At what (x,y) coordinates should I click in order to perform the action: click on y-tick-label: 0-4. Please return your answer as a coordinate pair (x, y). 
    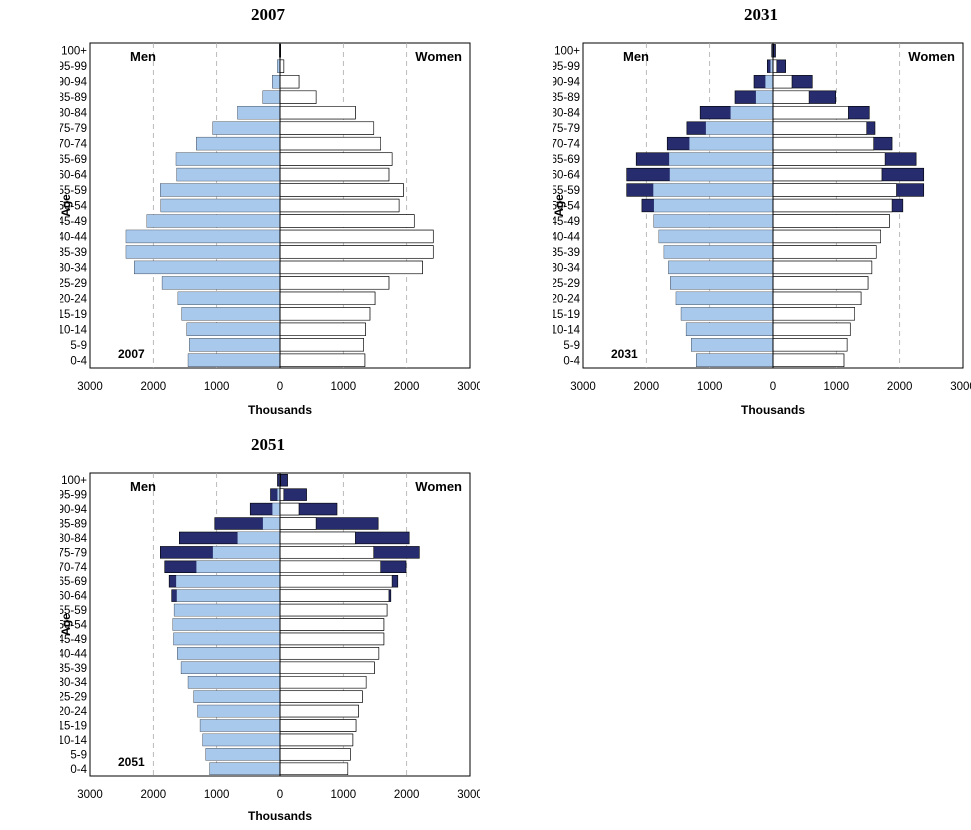
    Looking at the image, I should click on (78, 770).